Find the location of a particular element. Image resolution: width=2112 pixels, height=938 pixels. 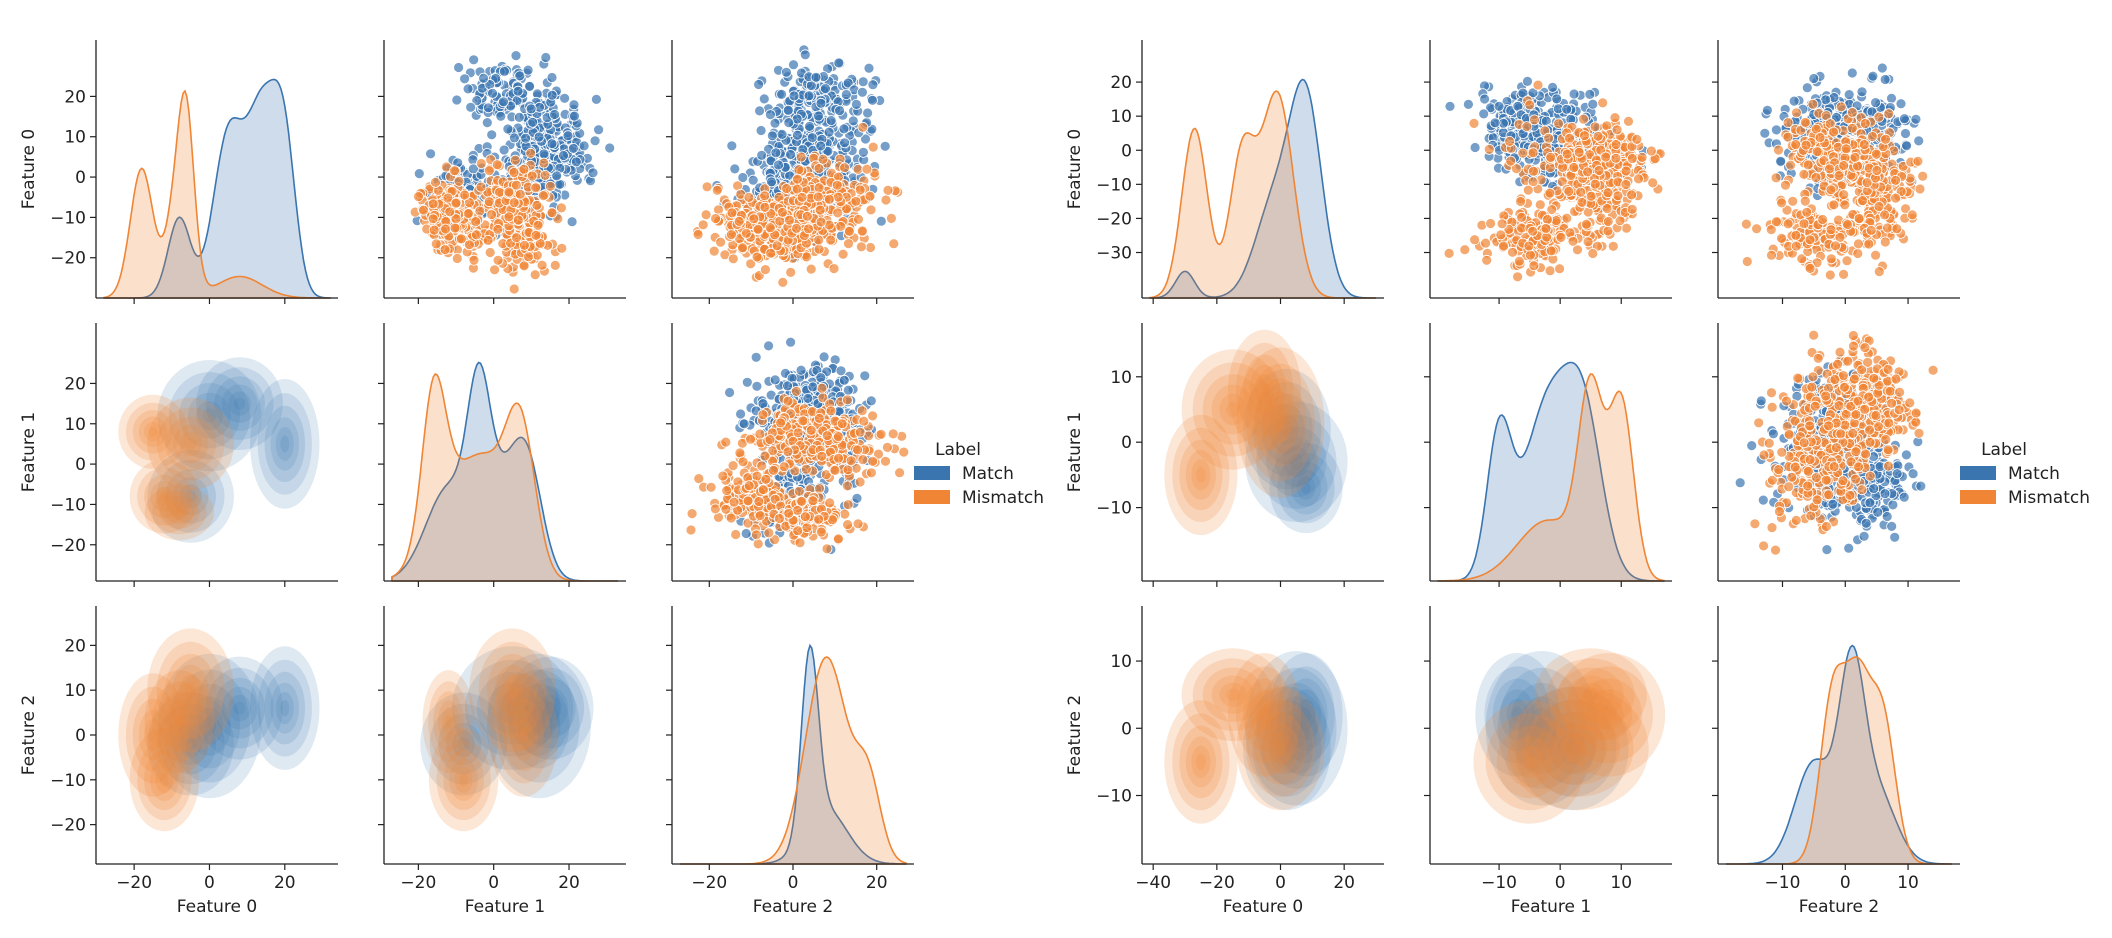

y-tick-label: −30 is located at coordinates (1114, 254).